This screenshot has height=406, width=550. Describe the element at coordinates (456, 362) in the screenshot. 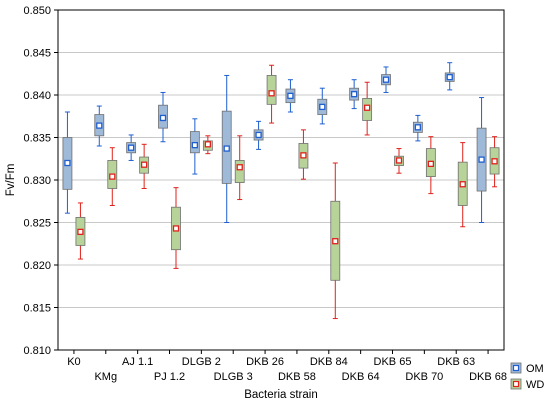

I see `x-tick-label: DKB 63` at that location.